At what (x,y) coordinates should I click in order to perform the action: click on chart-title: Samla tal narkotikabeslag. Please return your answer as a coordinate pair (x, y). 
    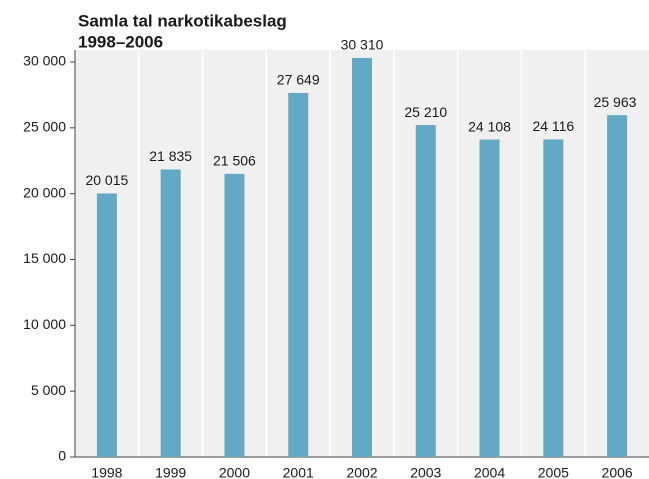
    Looking at the image, I should click on (182, 20).